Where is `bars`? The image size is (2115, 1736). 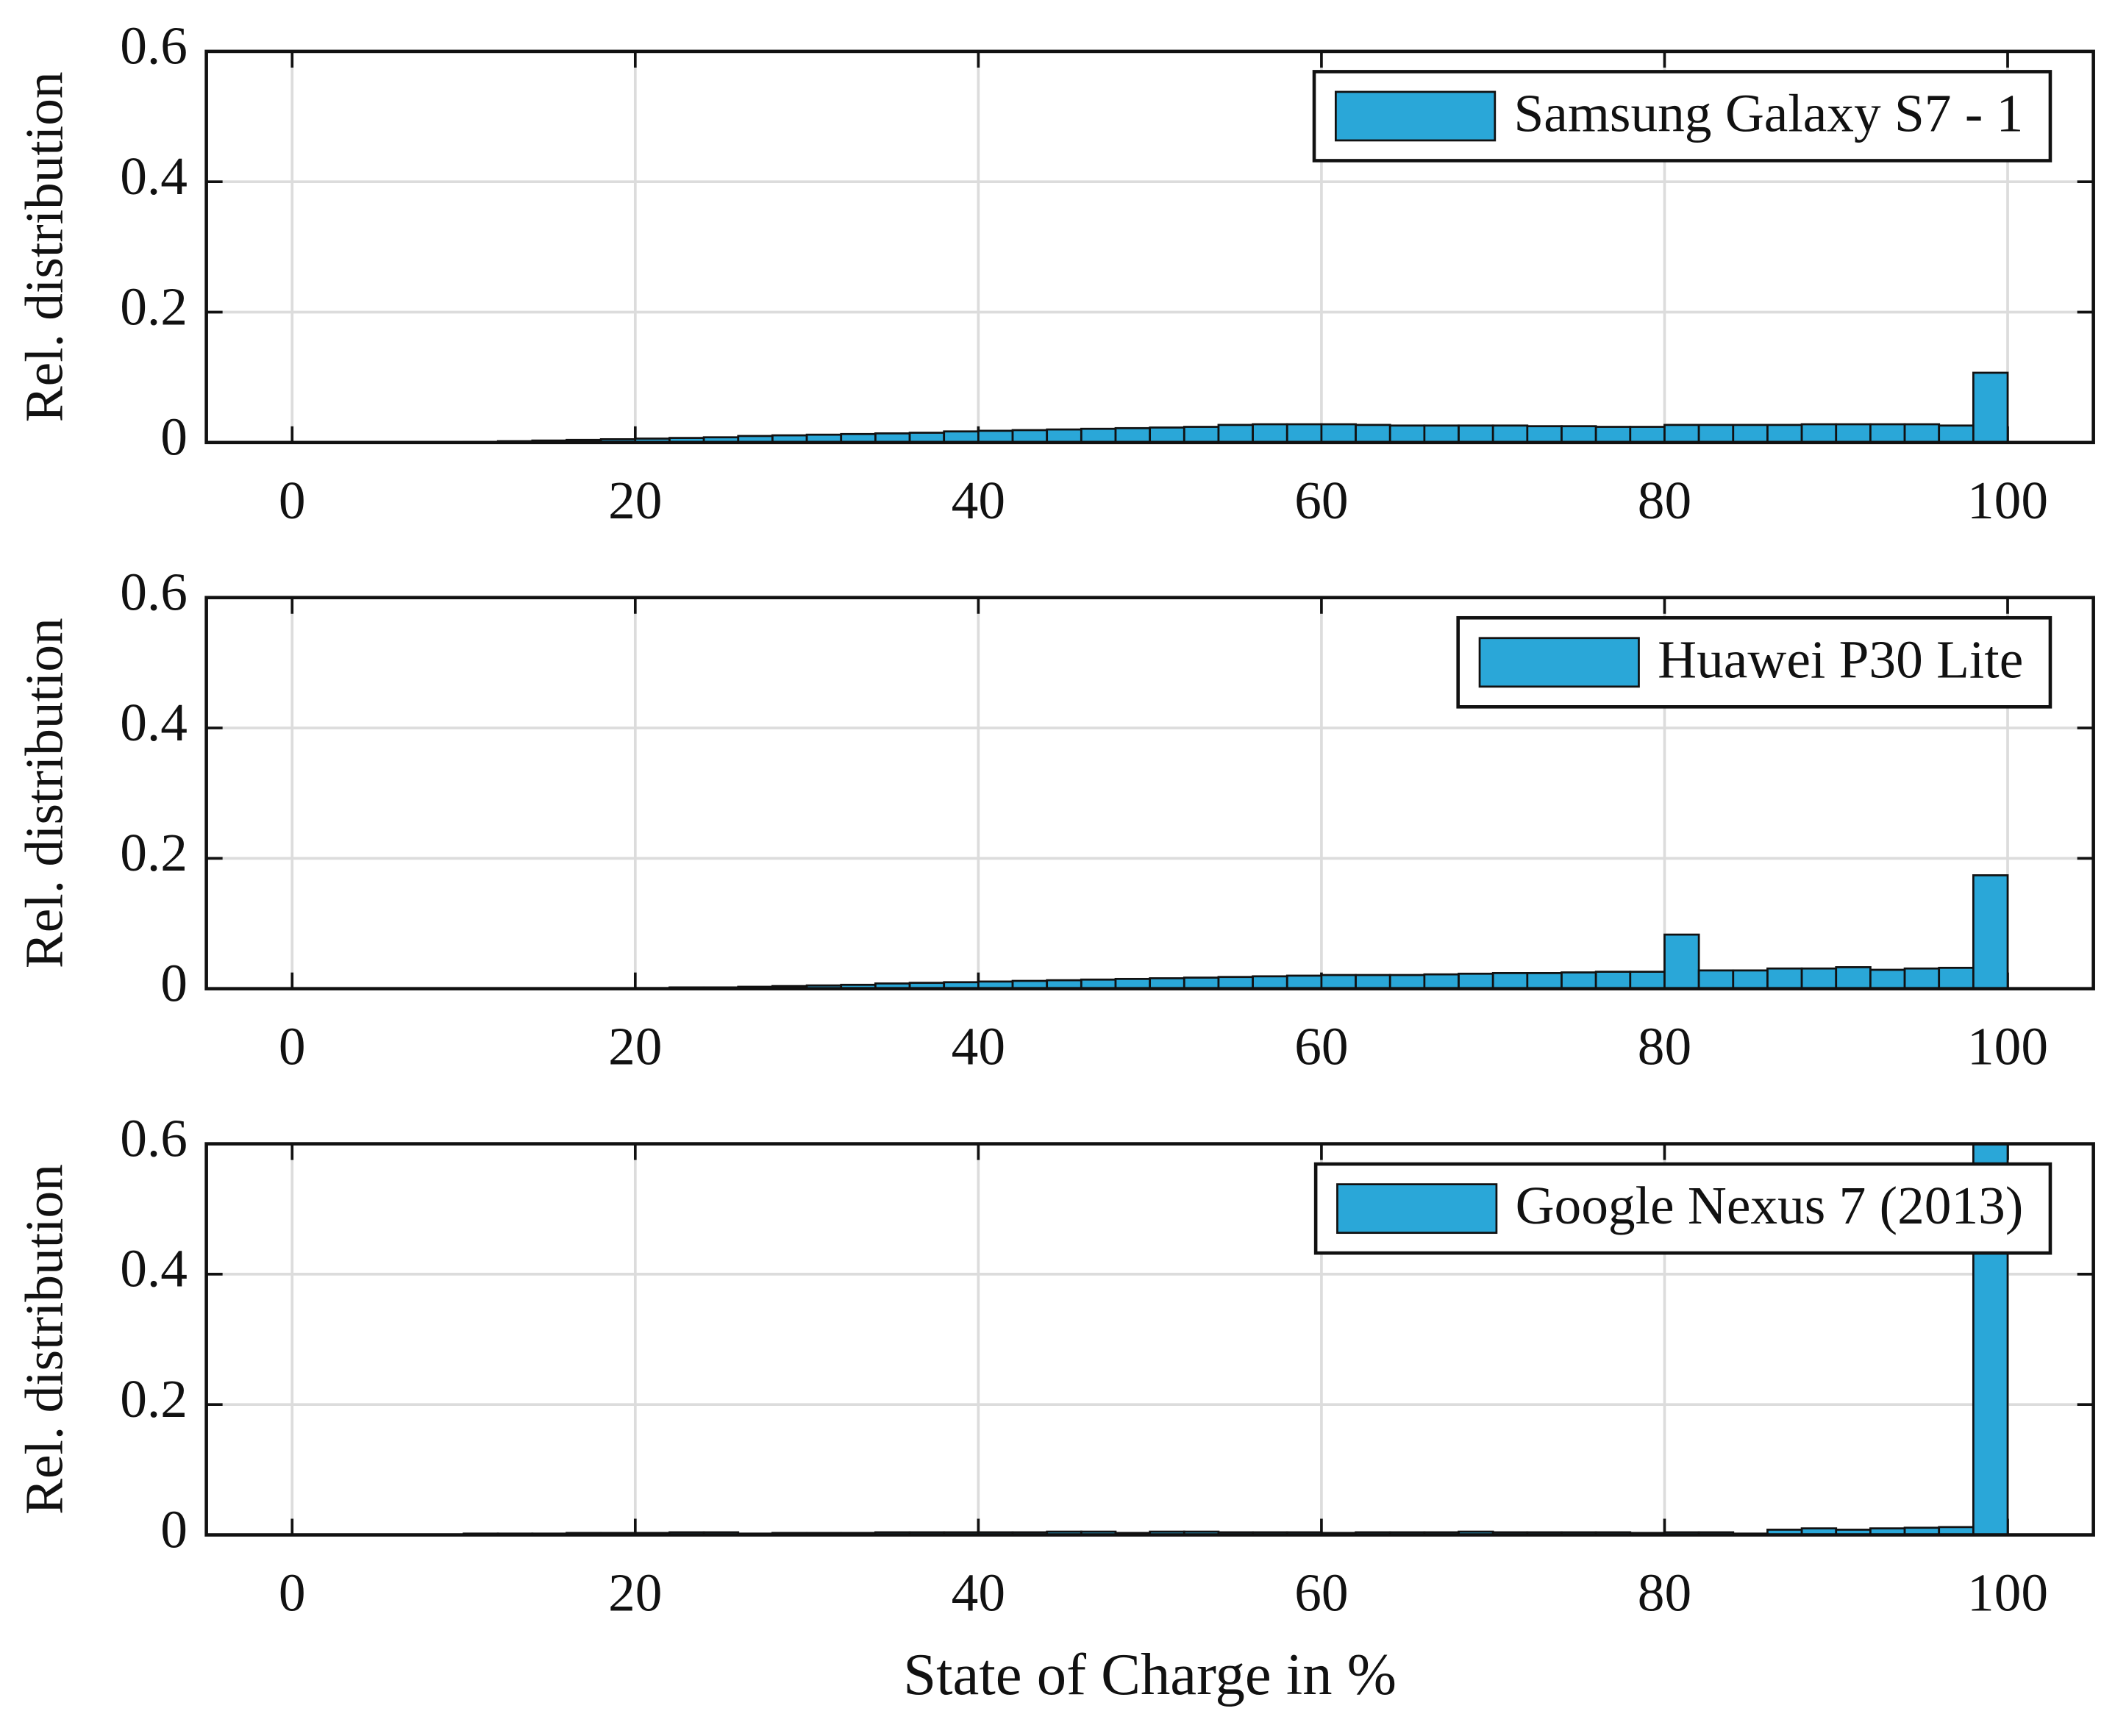
bars is located at coordinates (1236, 407).